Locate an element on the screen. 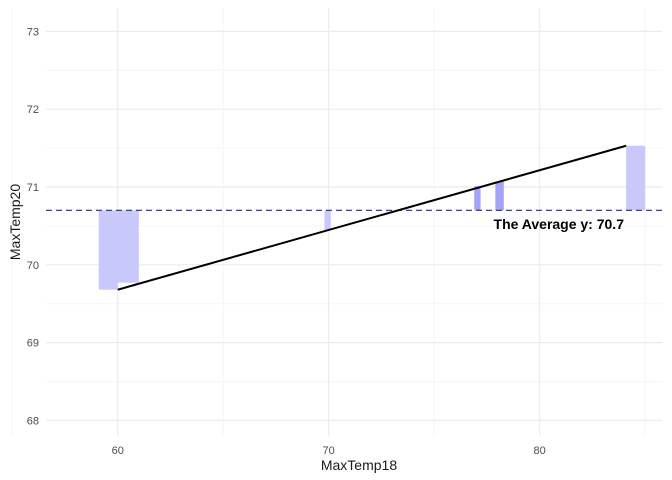 Image resolution: width=672 pixels, height=480 pixels. y-axis-title: MaxTemp20 is located at coordinates (15, 222).